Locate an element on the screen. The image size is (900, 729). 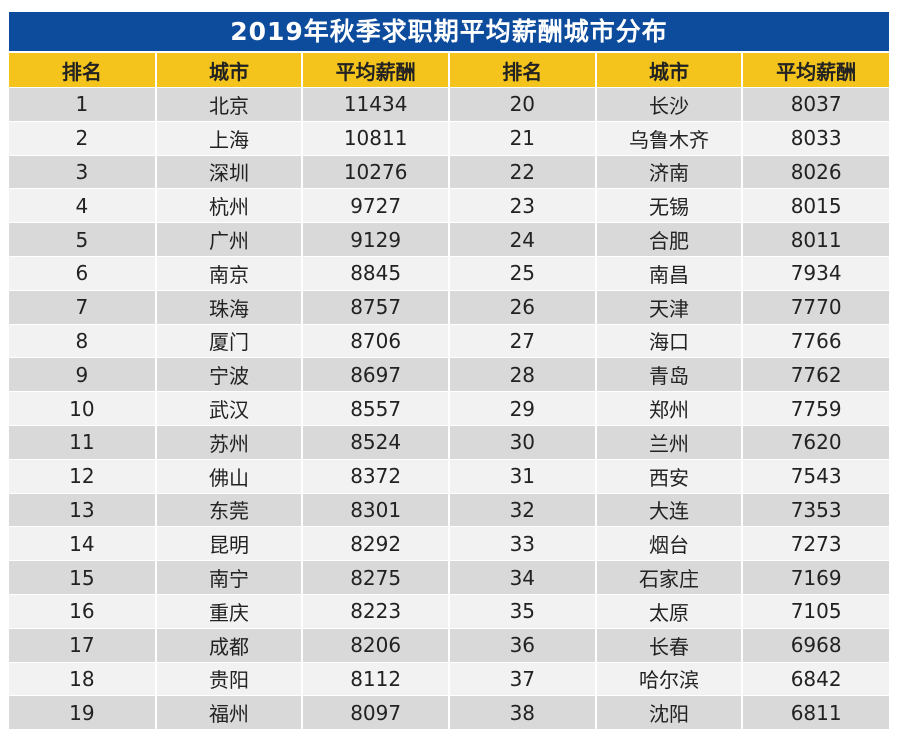
salary-cell: 7934 is located at coordinates (815, 273).